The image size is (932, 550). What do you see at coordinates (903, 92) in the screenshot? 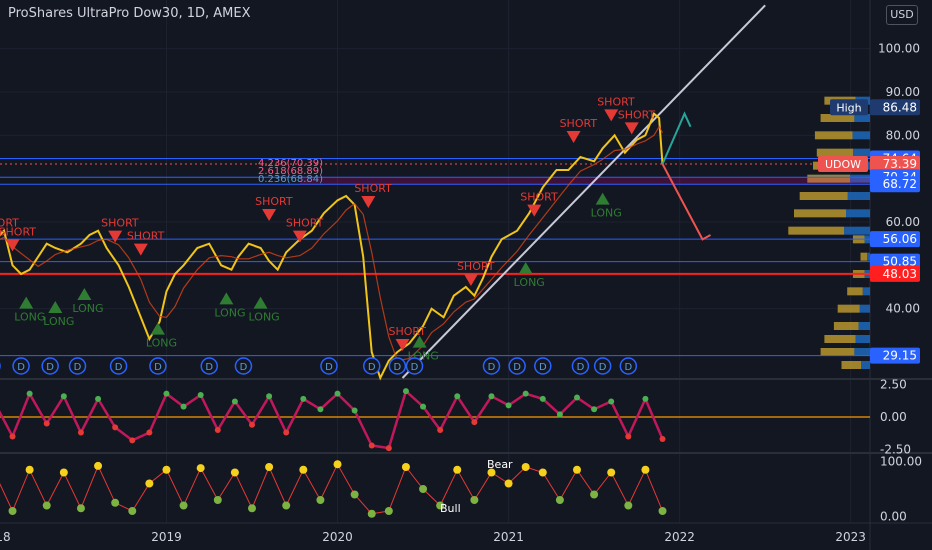
I see `price-axis-tick: 90.00` at bounding box center [903, 92].